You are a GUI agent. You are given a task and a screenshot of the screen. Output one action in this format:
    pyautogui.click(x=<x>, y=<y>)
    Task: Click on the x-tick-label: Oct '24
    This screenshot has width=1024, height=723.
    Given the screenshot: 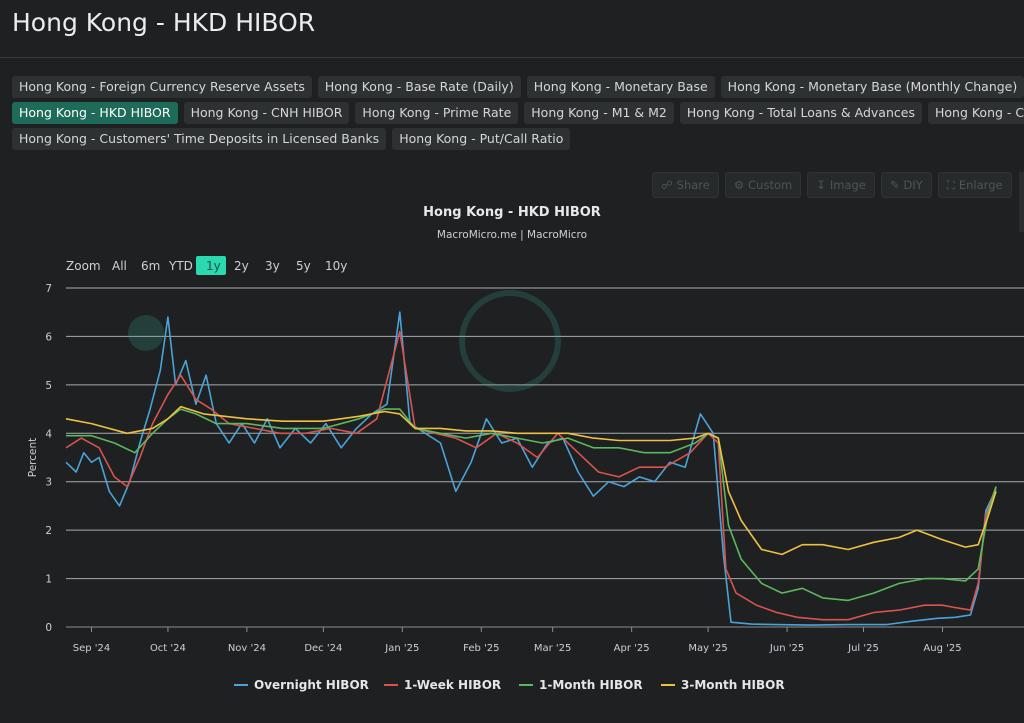 What is the action you would take?
    pyautogui.click(x=168, y=648)
    